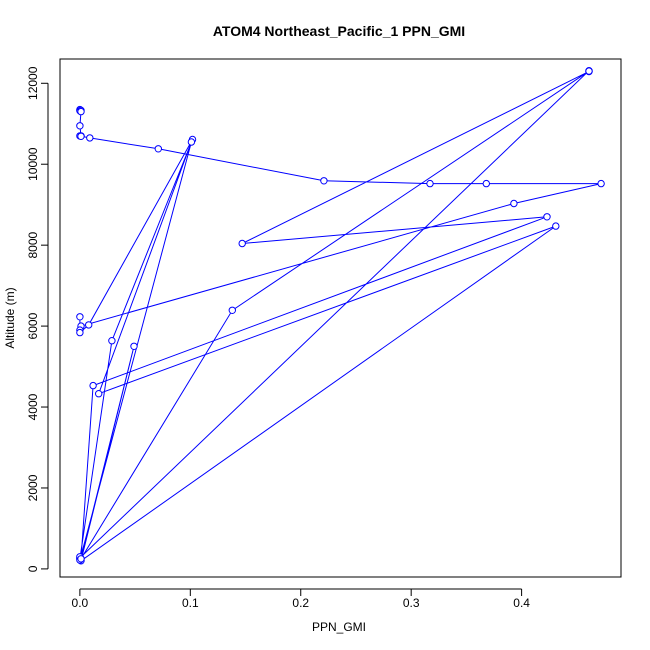 The width and height of the screenshot is (650, 650). I want to click on x-tick-label: 0.1, so click(190, 603).